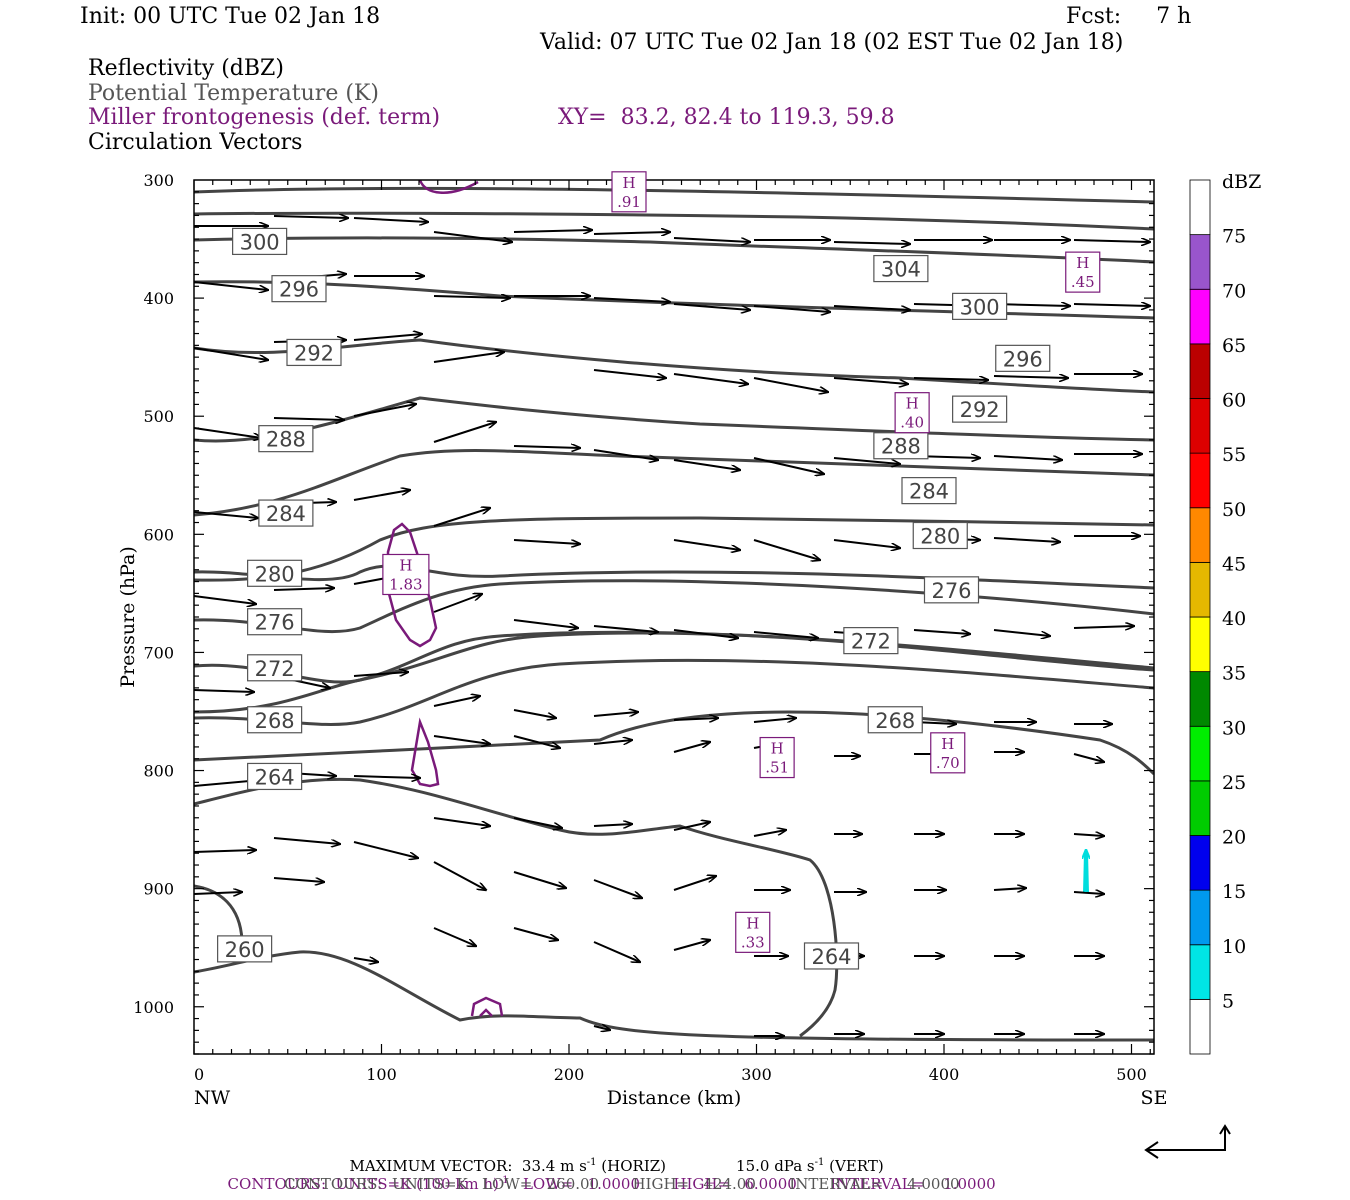 The image size is (1350, 1200). I want to click on forecast-hour: Fcst: 7 h, so click(1129, 16).